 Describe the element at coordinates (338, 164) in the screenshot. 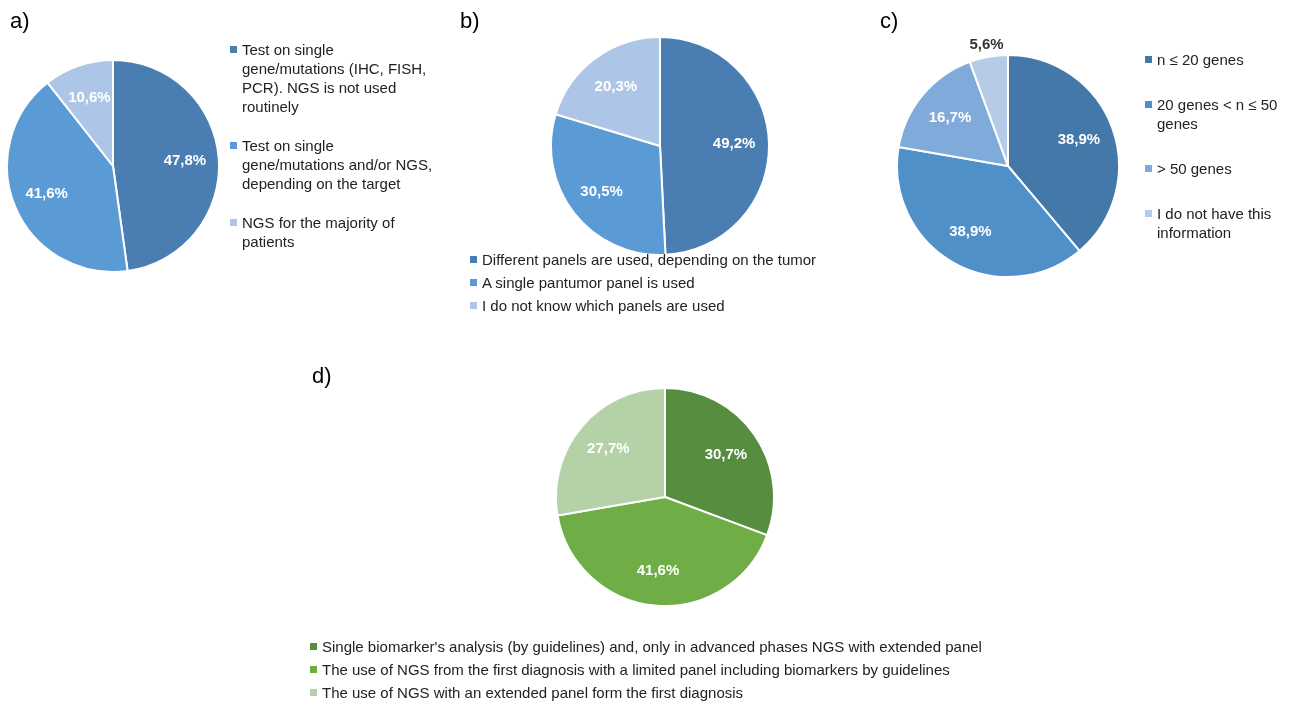

I see `legend-label: Test on single gene/mutations and/or NGS, depending on the target` at that location.